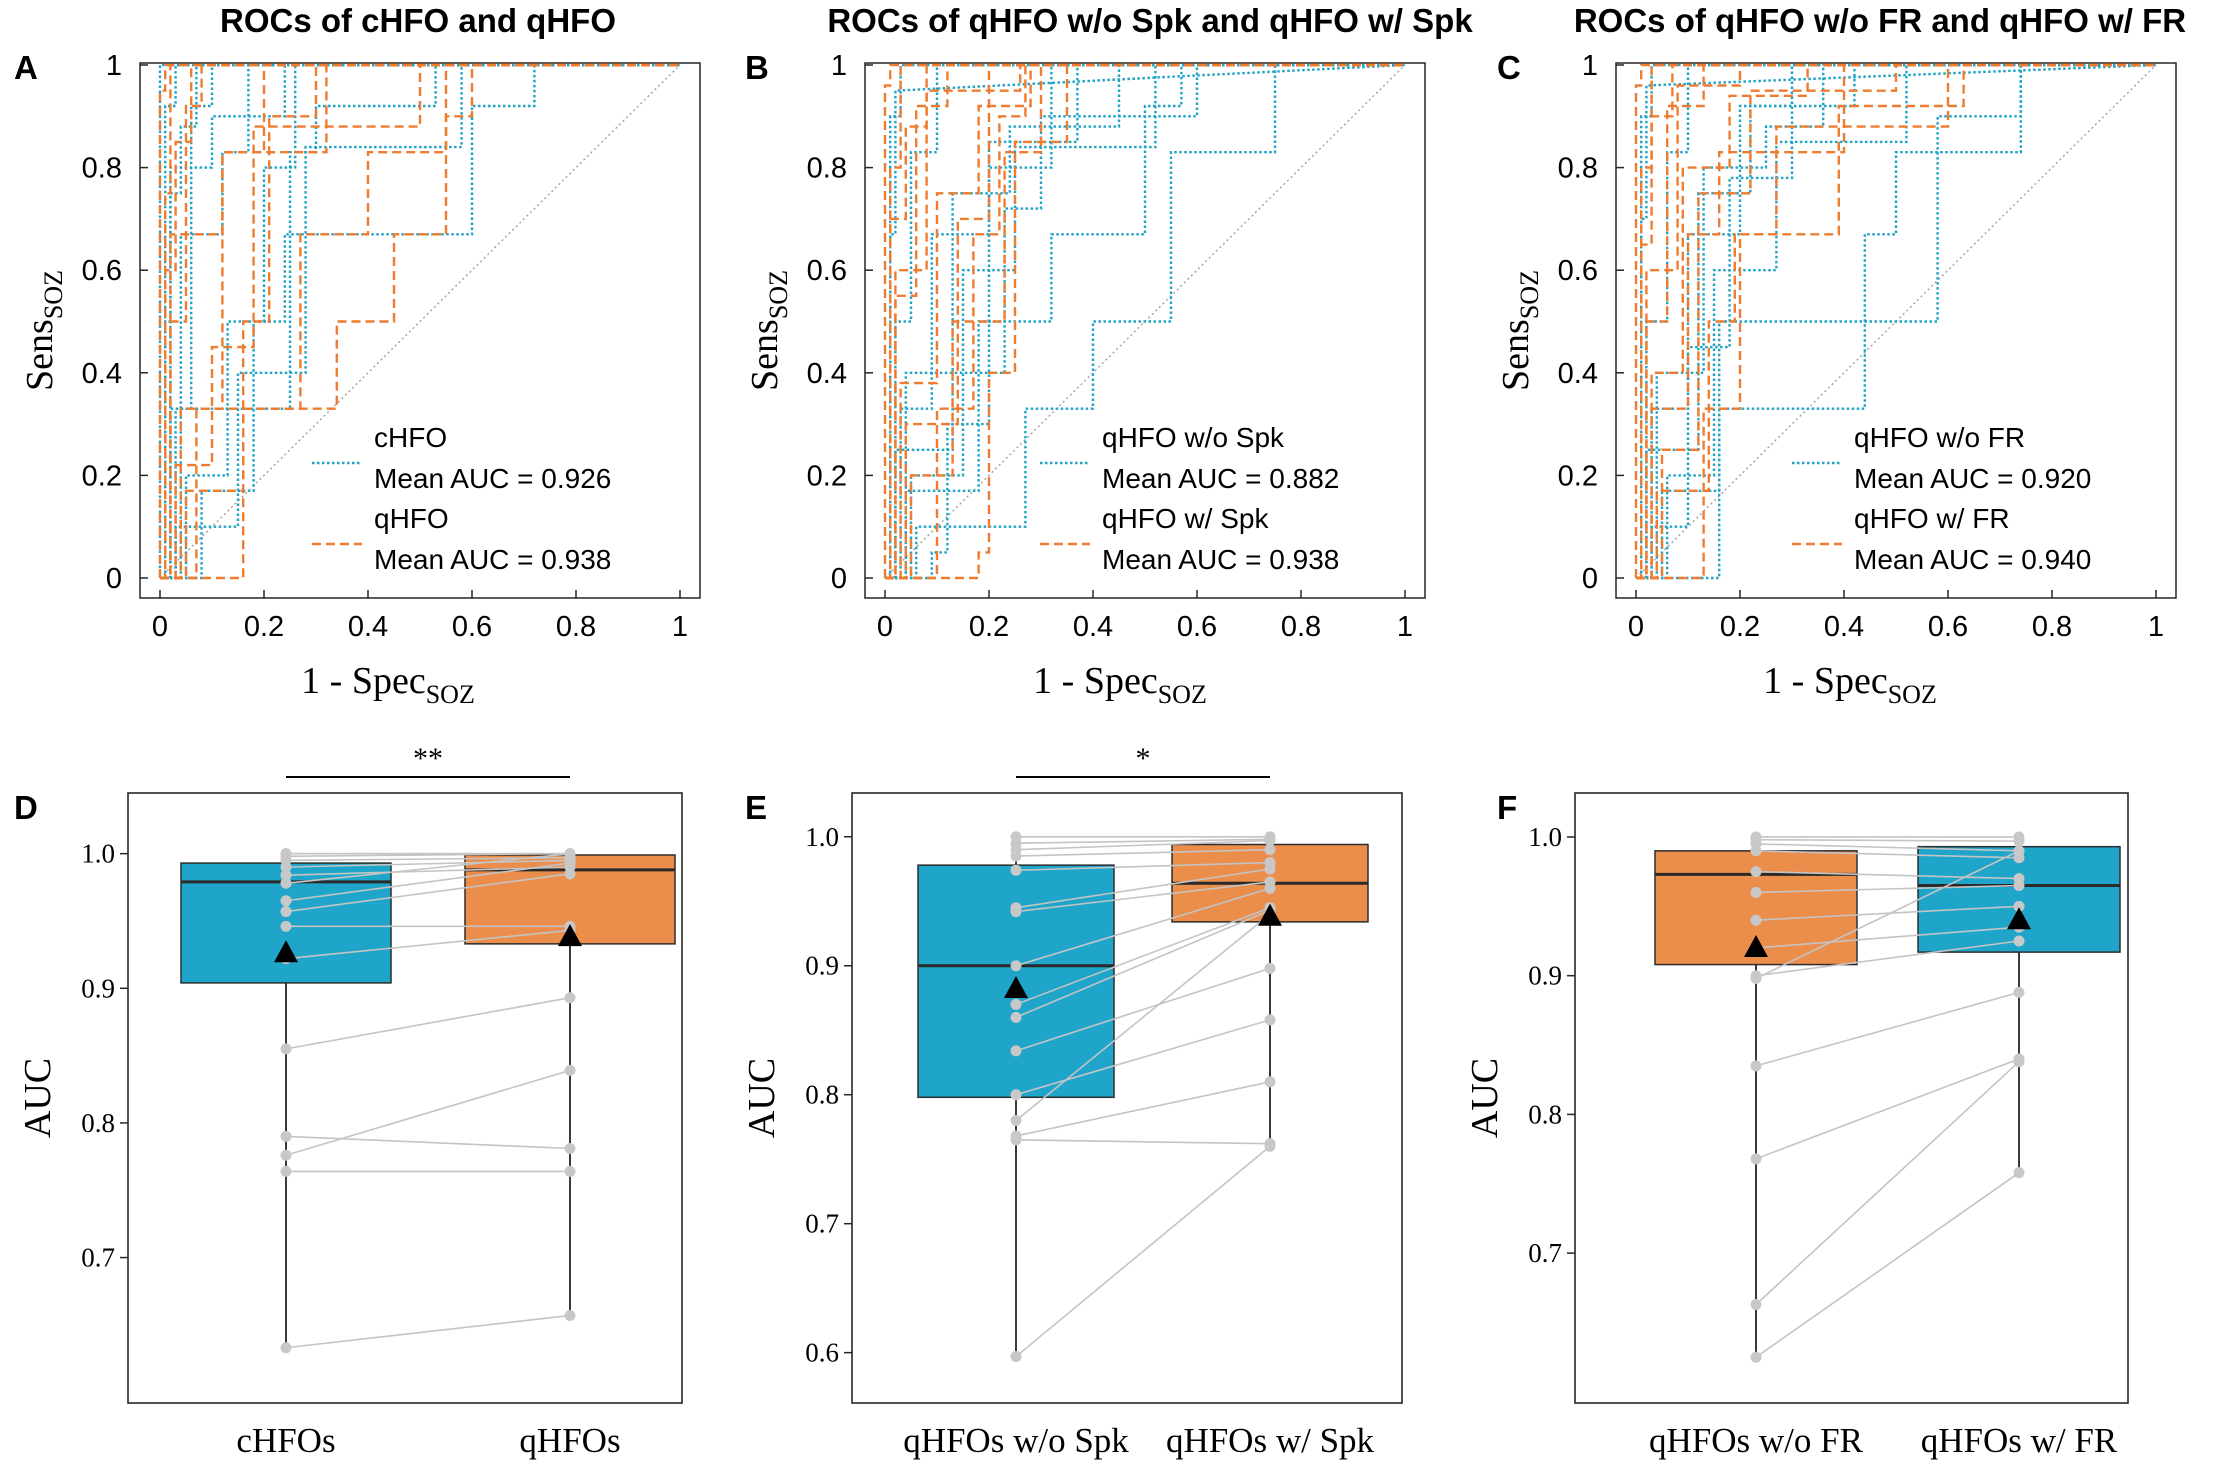  I want to click on significance-label: *, so click(1143, 758).